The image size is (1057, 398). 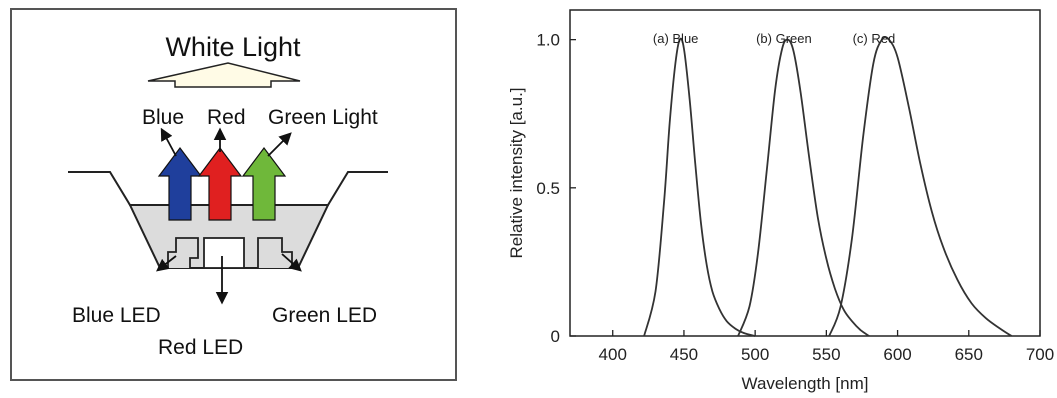 What do you see at coordinates (784, 38) in the screenshot?
I see `series-label-bgreen: (b) Green` at bounding box center [784, 38].